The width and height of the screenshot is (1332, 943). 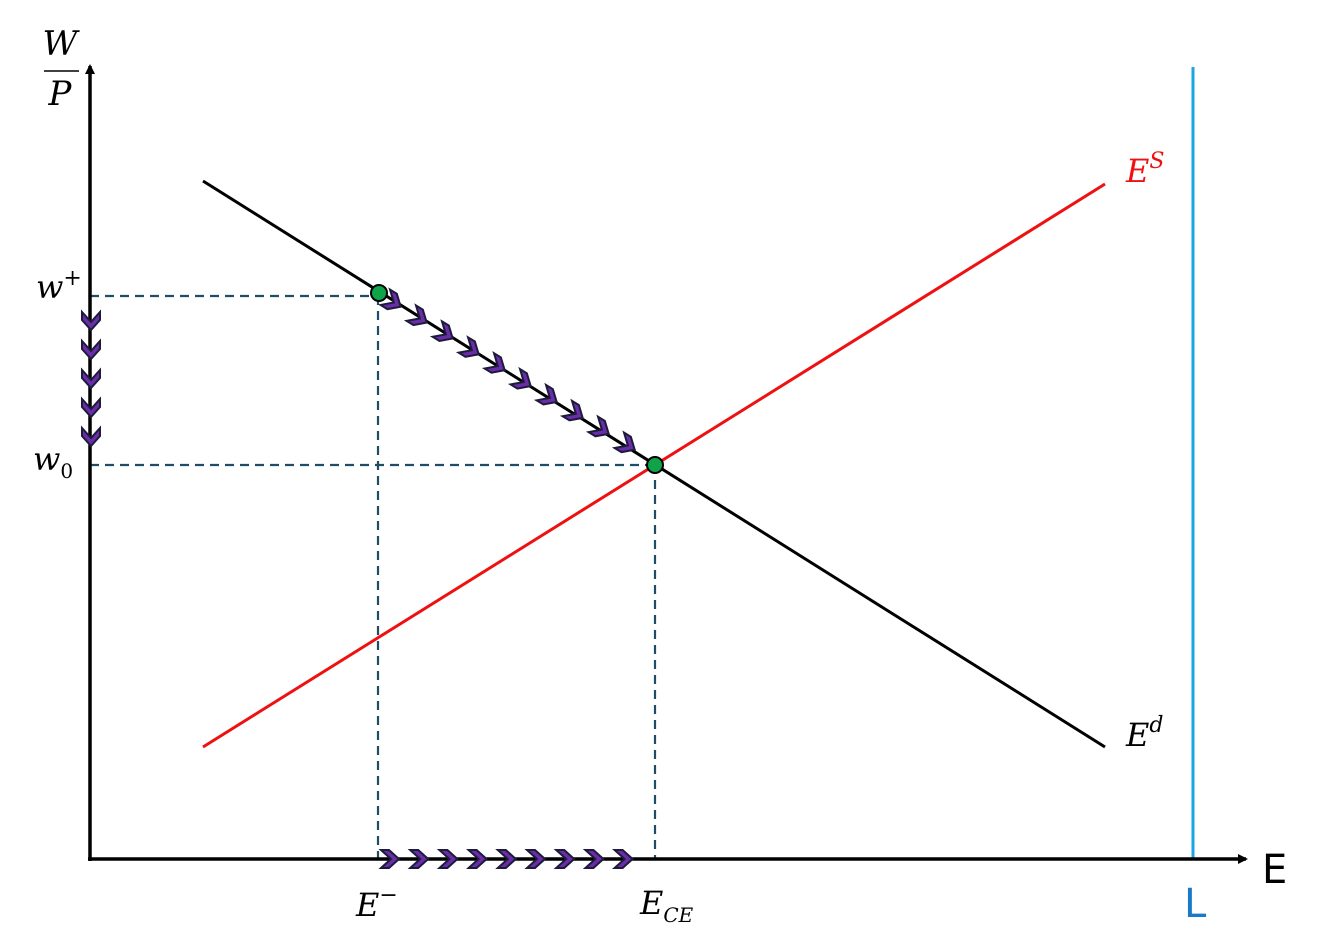 I want to click on demand-label-sup: d, so click(x=1156, y=725).